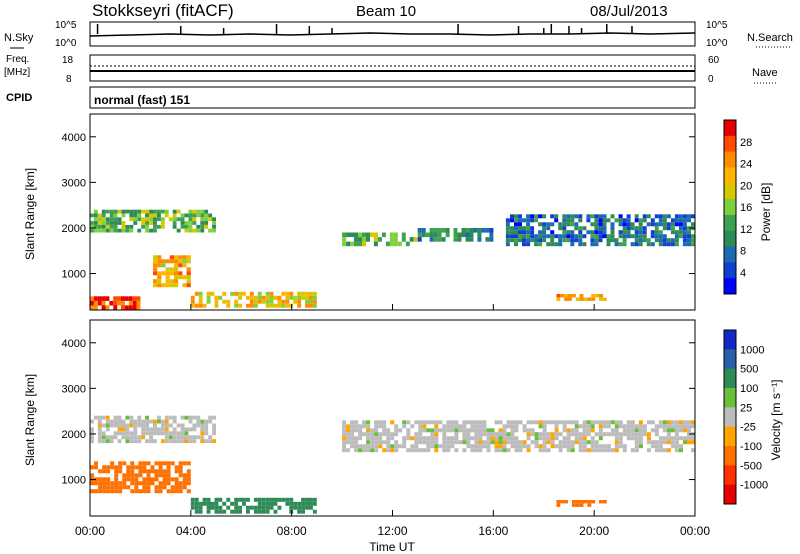  What do you see at coordinates (191, 531) in the screenshot?
I see `x-tick-label: 04:00` at bounding box center [191, 531].